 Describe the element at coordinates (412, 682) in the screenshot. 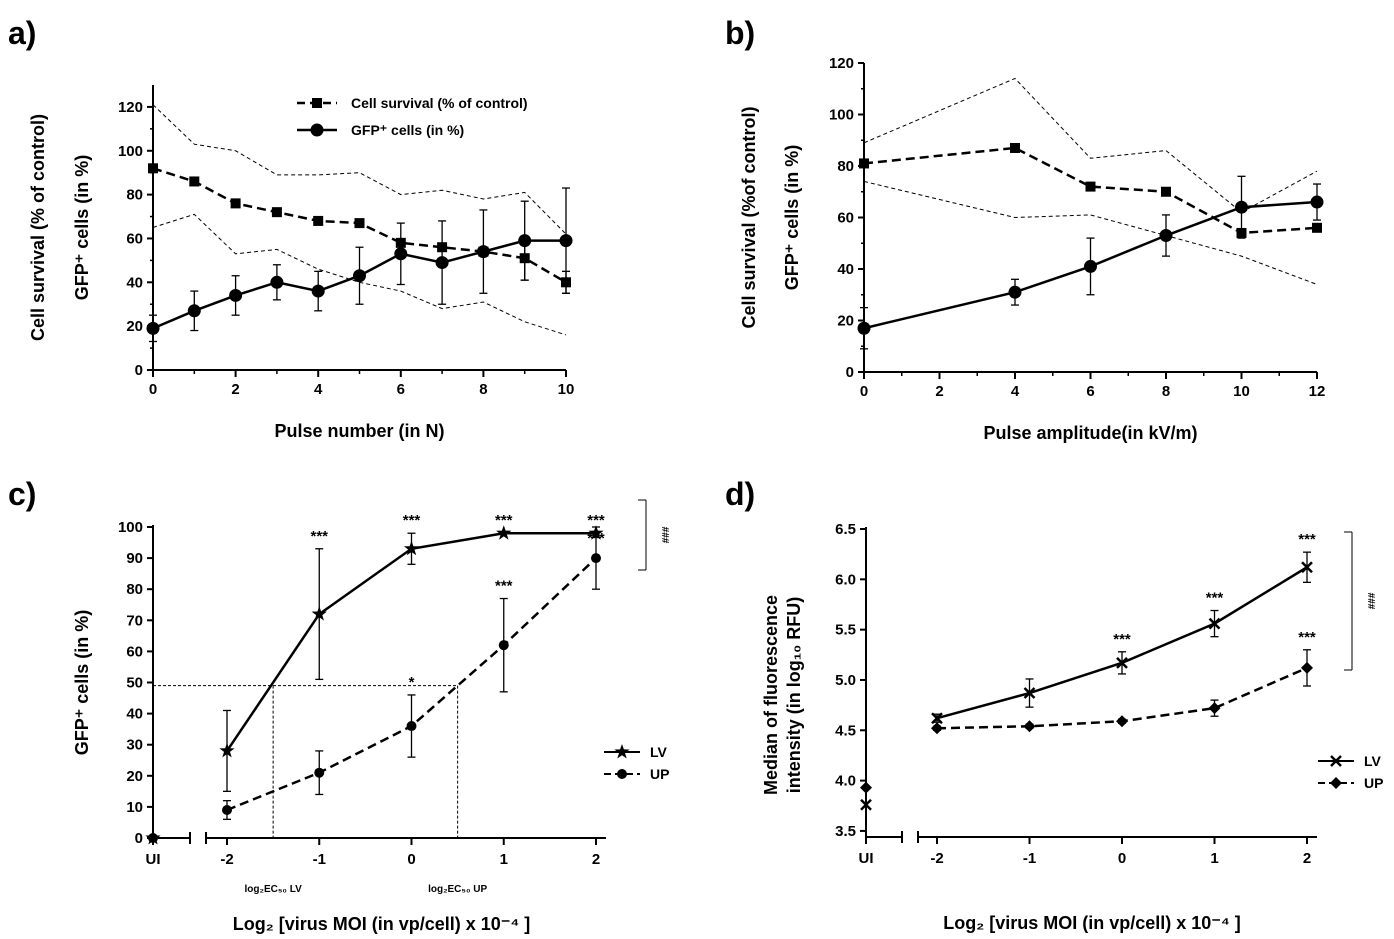

I see `panel-c-series-up-sig-2: *` at that location.